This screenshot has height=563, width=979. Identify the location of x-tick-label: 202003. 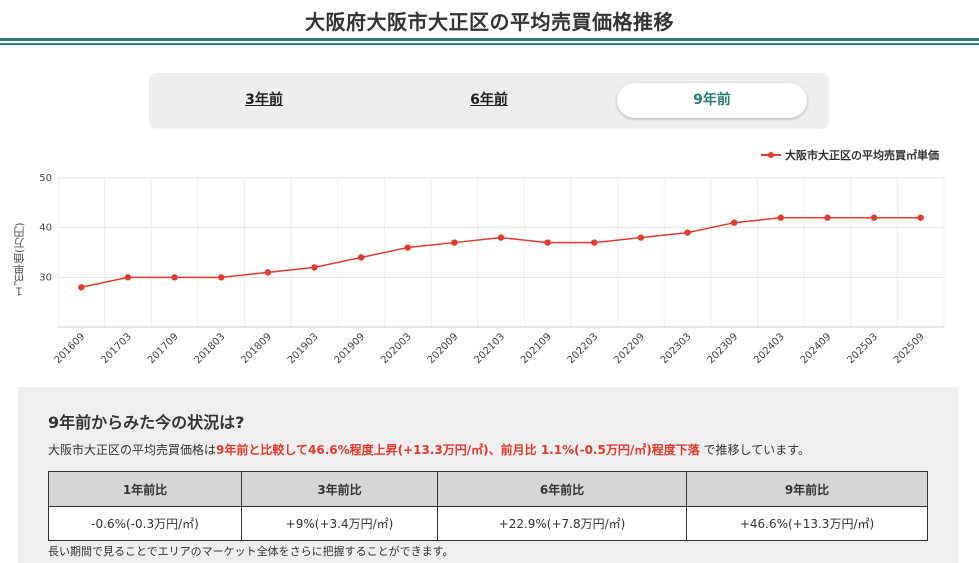
(396, 348).